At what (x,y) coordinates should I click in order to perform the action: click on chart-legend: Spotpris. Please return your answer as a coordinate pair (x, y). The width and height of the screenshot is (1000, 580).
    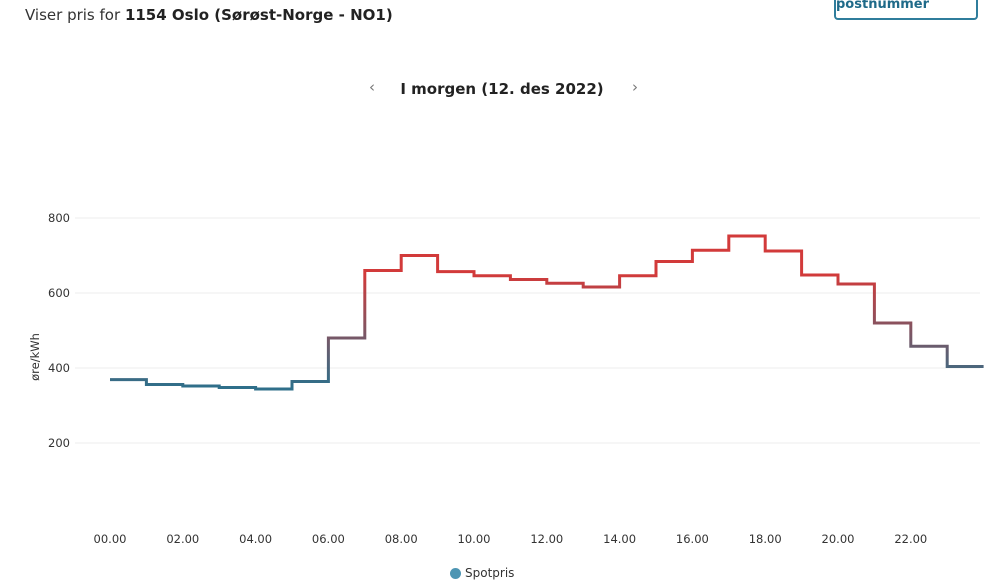
    Looking at the image, I should click on (482, 573).